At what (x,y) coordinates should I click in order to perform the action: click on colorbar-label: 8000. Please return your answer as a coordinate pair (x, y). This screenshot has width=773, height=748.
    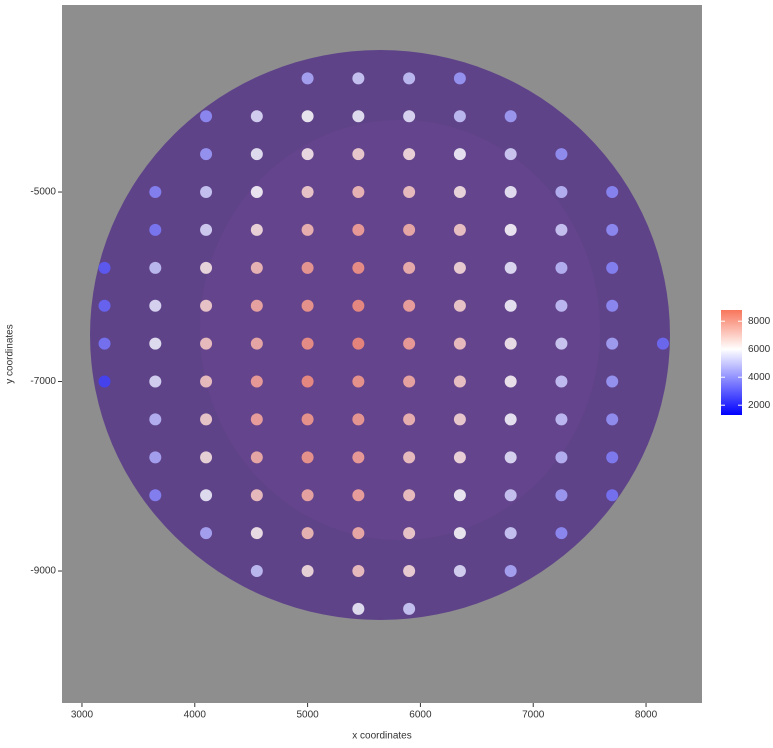
    Looking at the image, I should click on (759, 321).